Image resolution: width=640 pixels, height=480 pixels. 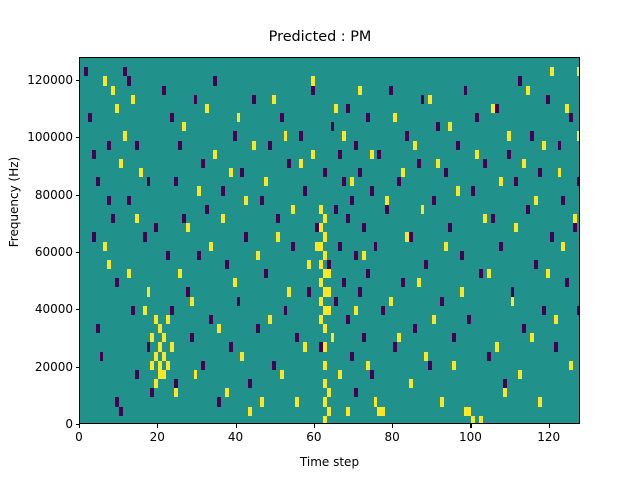 I want to click on y-tick-label: 120000, so click(x=50, y=79).